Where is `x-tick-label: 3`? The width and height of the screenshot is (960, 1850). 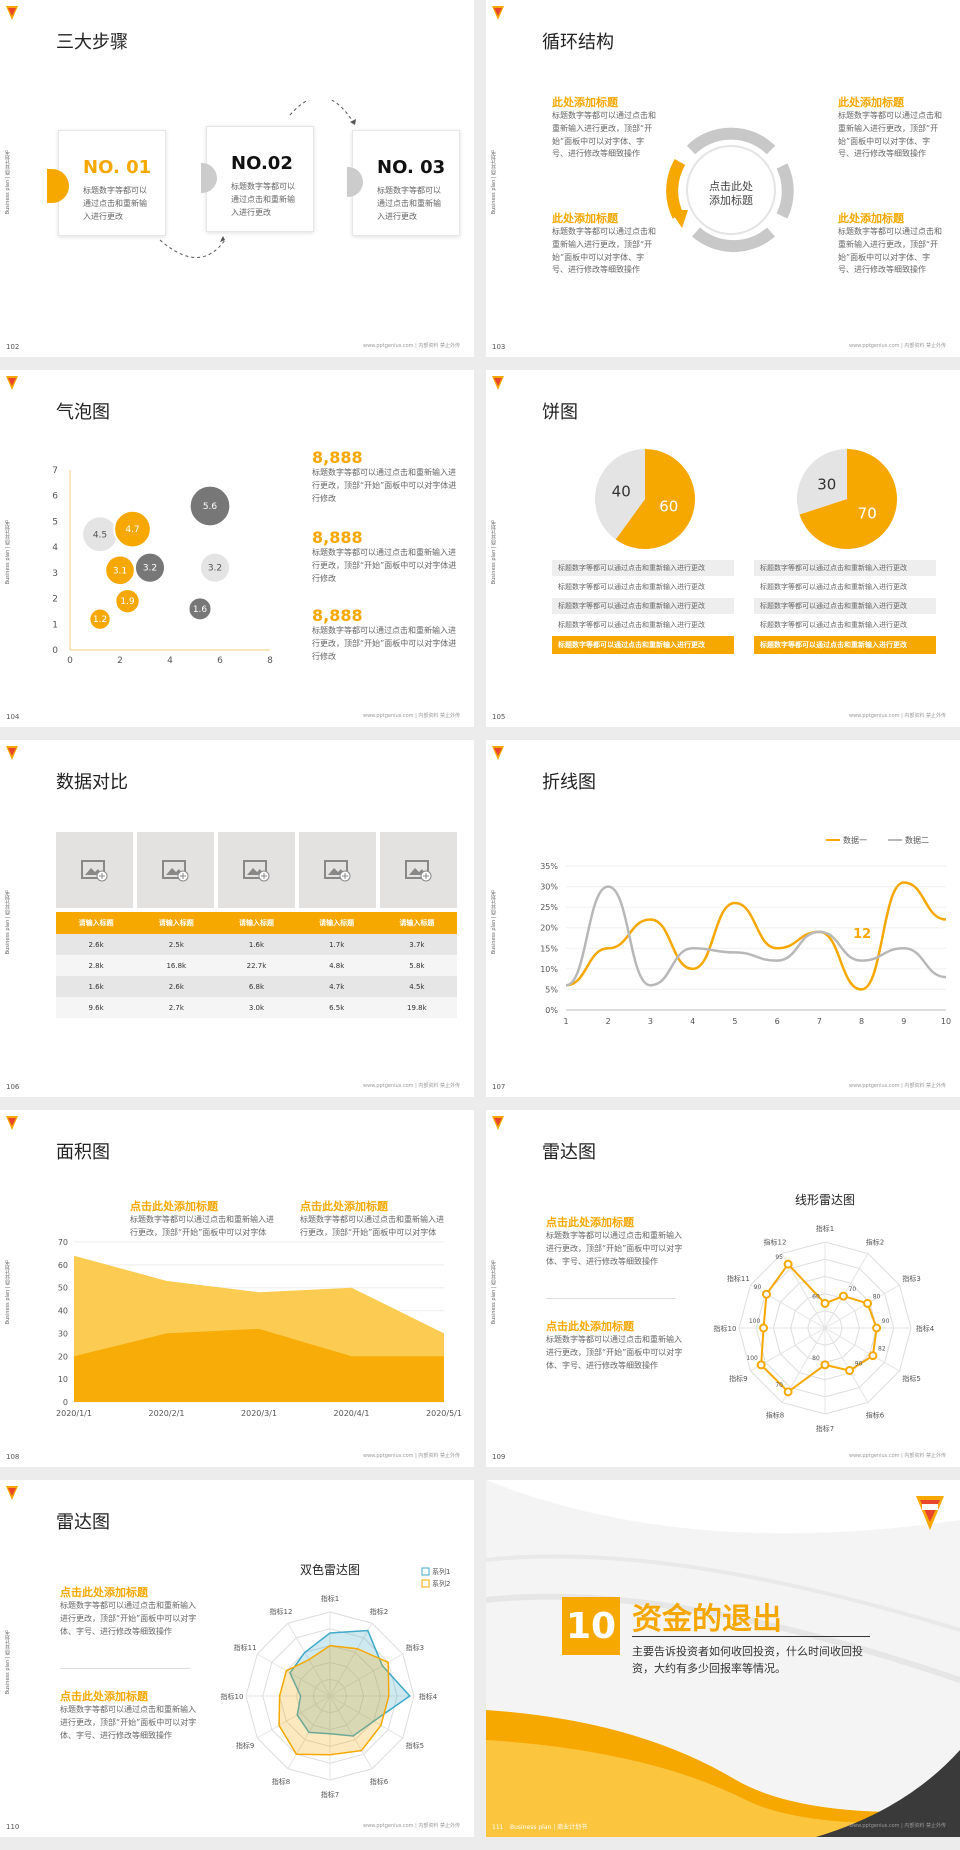 x-tick-label: 3 is located at coordinates (650, 1021).